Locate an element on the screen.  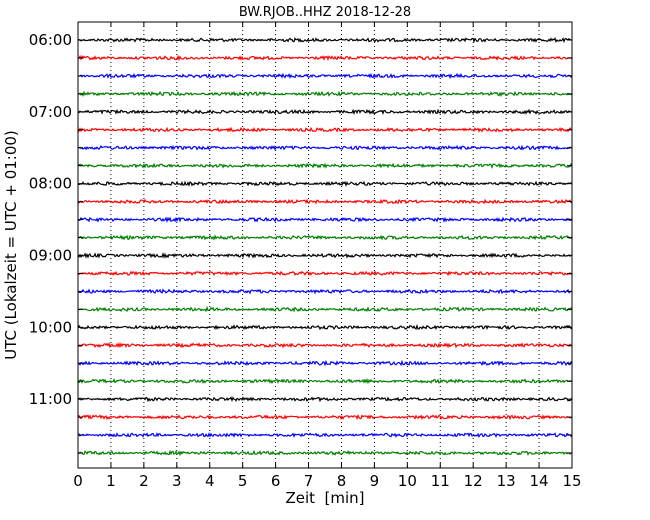
x-tick-label: 11 is located at coordinates (440, 481).